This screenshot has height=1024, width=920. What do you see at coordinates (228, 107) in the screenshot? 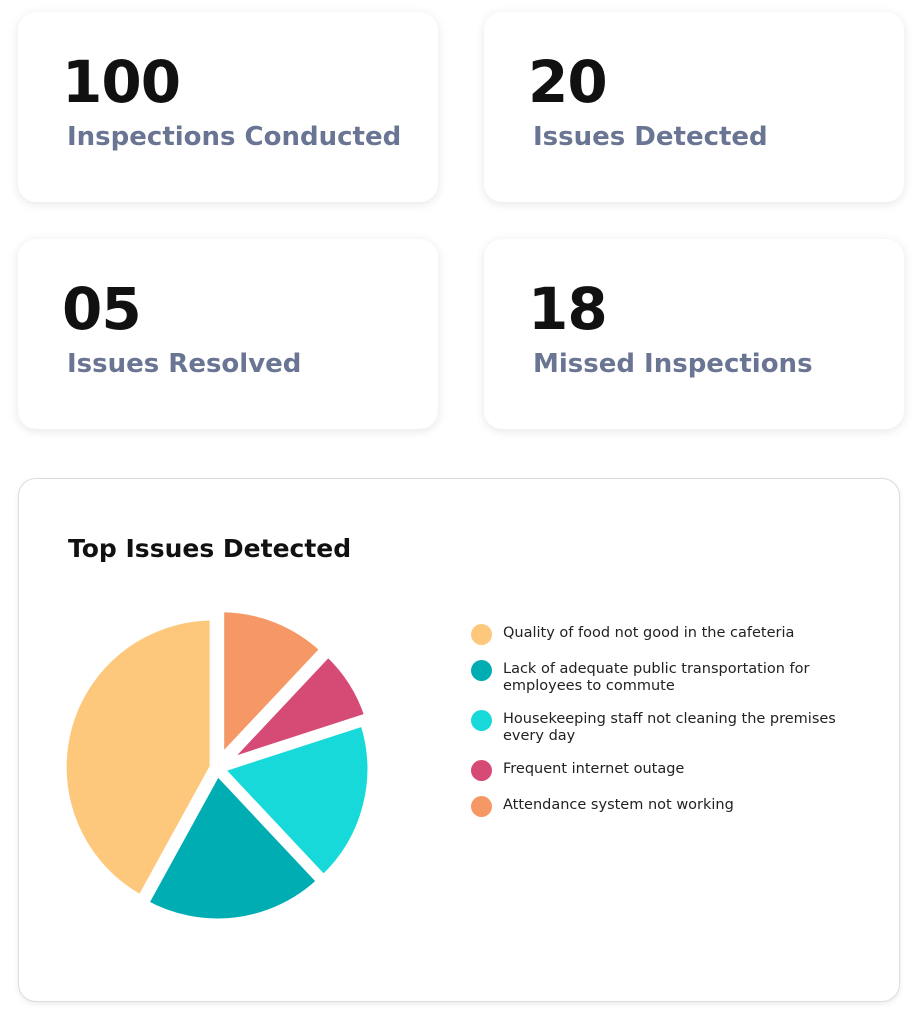
I see `stat-card-inspections-conducted: 100 Inspections Conducted` at bounding box center [228, 107].